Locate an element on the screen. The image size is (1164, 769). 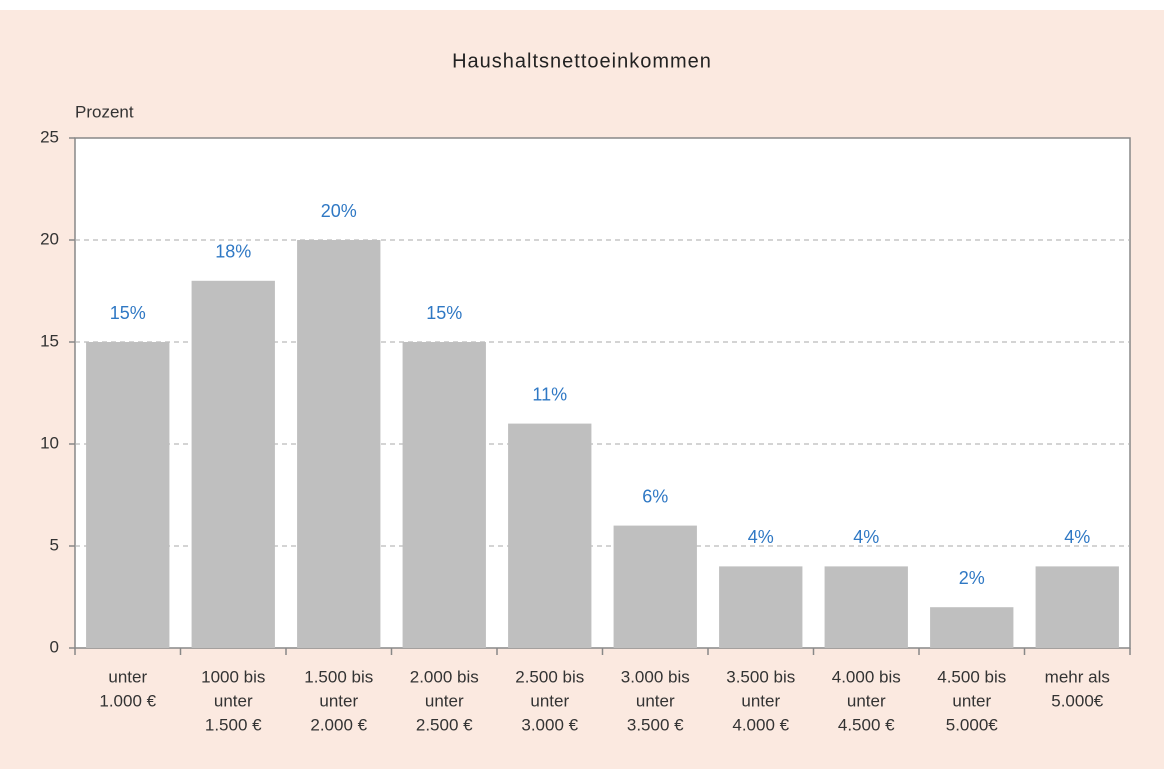
data-label: 18% is located at coordinates (233, 252).